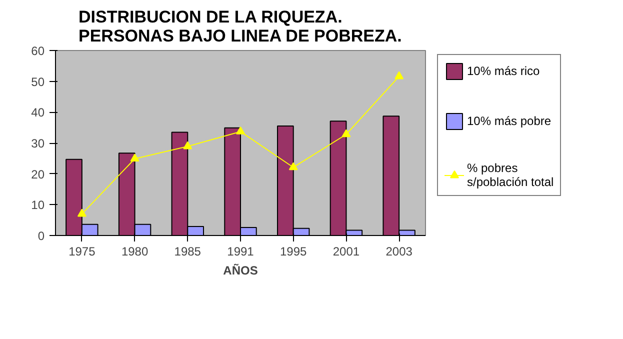 Image resolution: width=623 pixels, height=339 pixels. I want to click on y-tick-label: 10, so click(38, 205).